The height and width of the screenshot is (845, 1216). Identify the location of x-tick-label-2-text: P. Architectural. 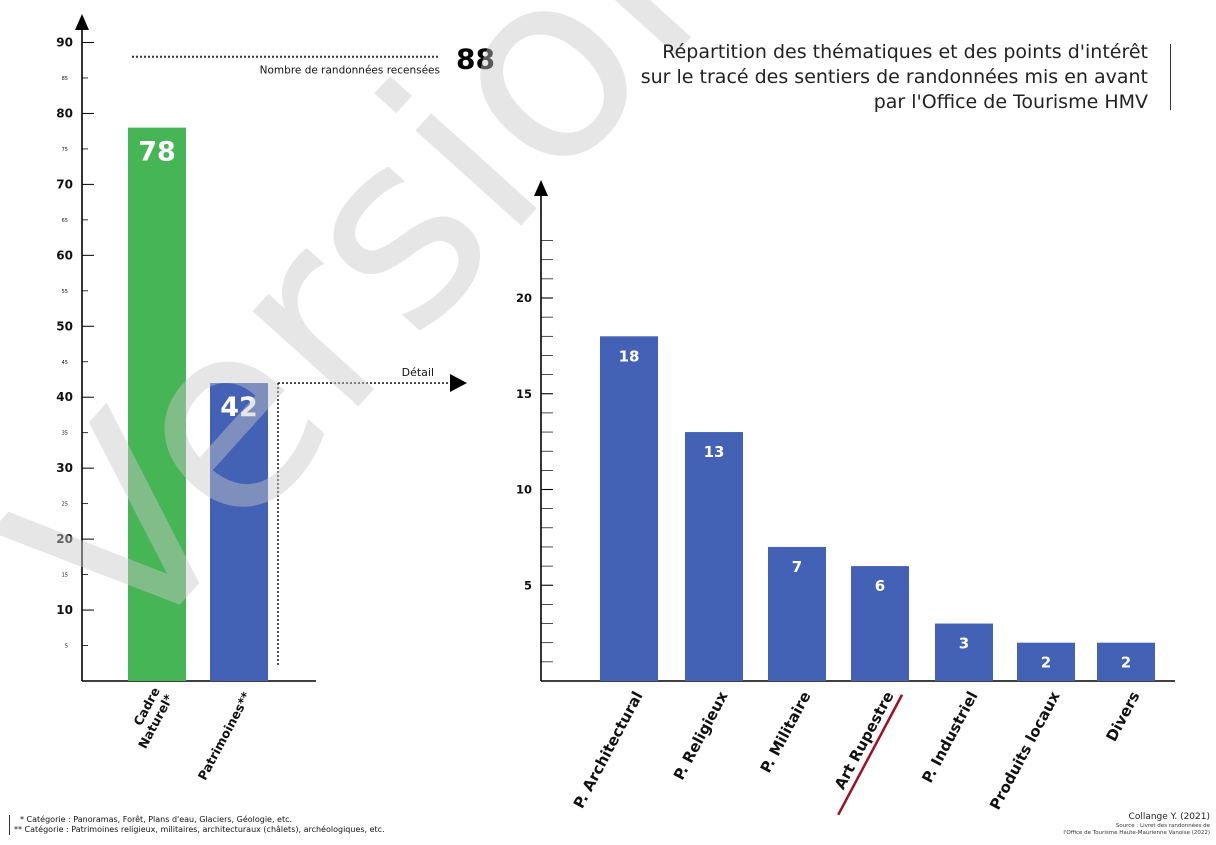
(608, 749).